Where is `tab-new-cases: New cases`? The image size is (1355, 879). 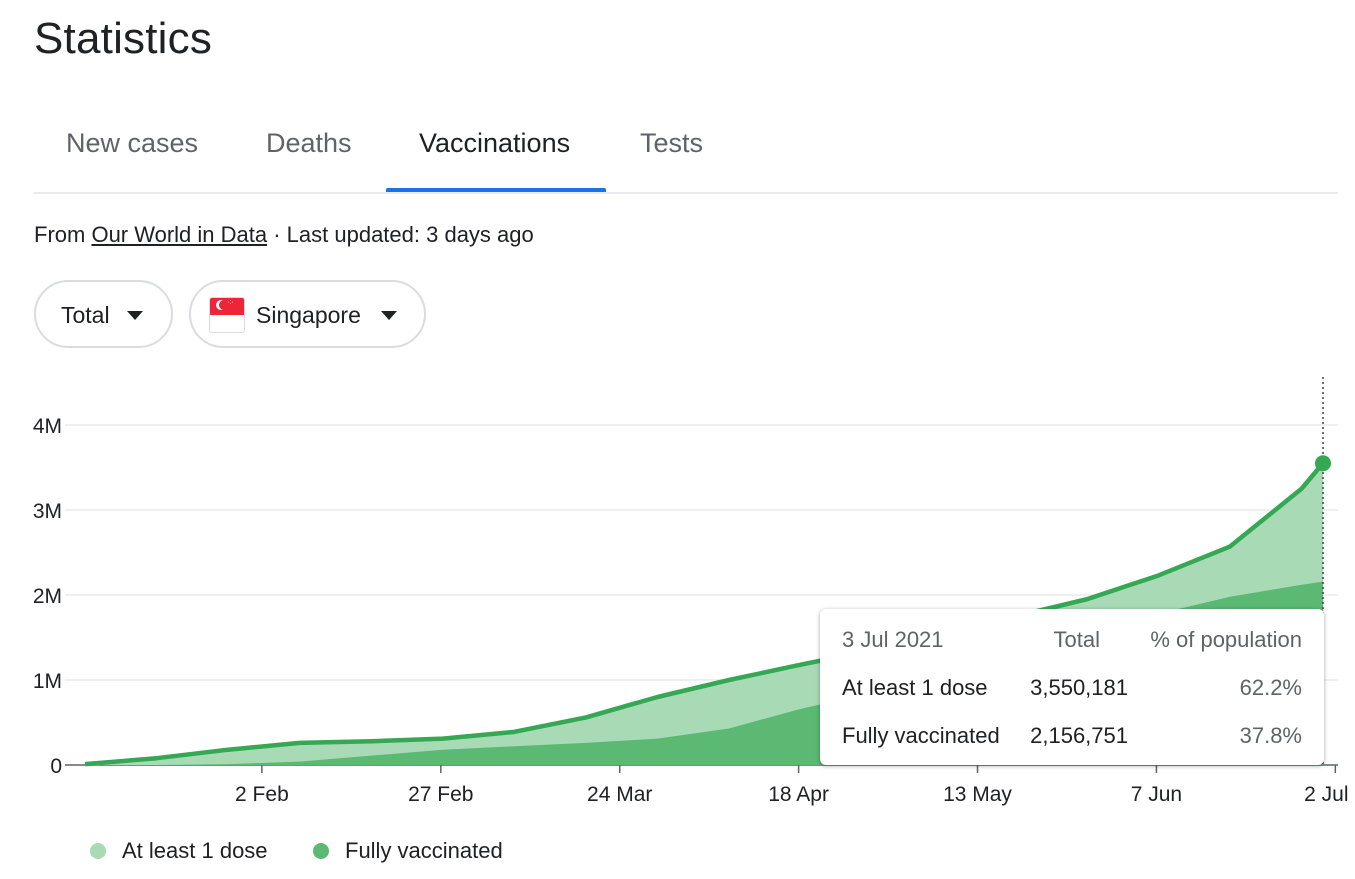
tab-new-cases: New cases is located at coordinates (134, 149).